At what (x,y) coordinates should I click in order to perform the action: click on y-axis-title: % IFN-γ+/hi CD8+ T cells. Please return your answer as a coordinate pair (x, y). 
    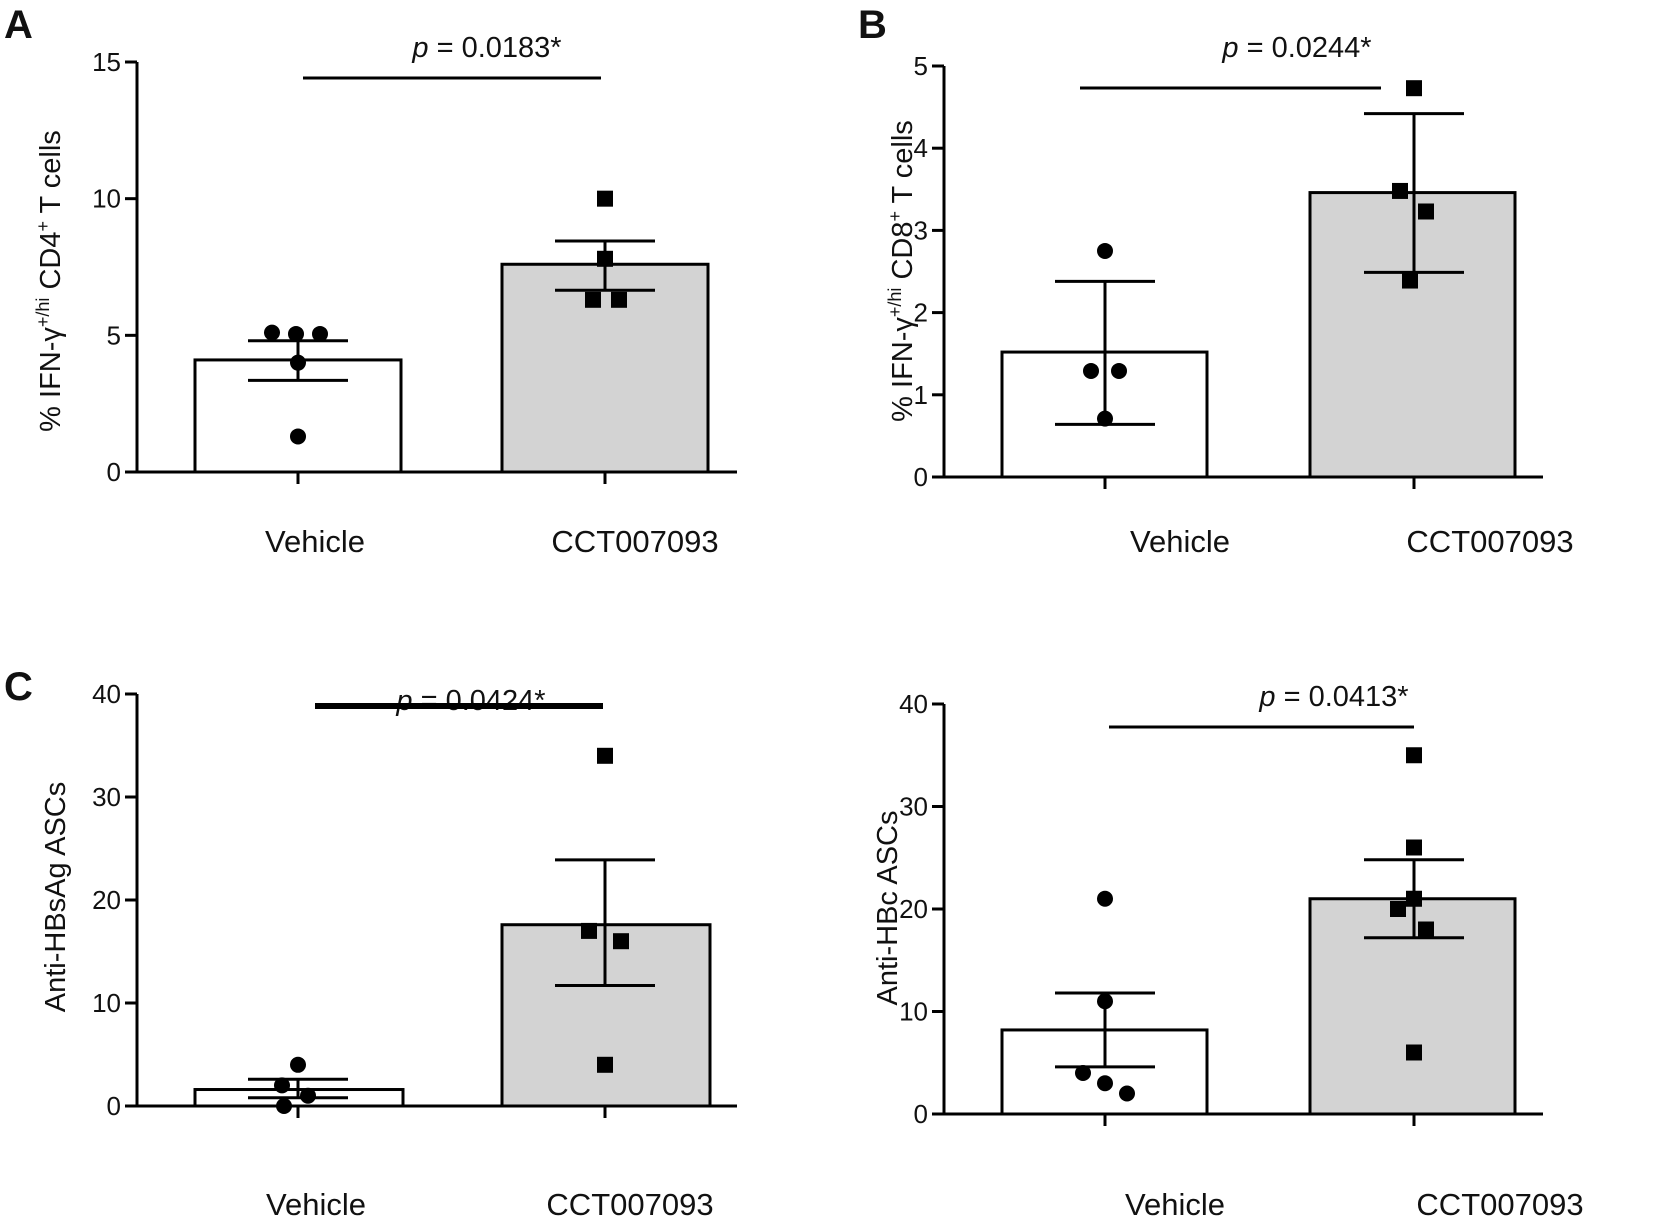
    Looking at the image, I should click on (902, 271).